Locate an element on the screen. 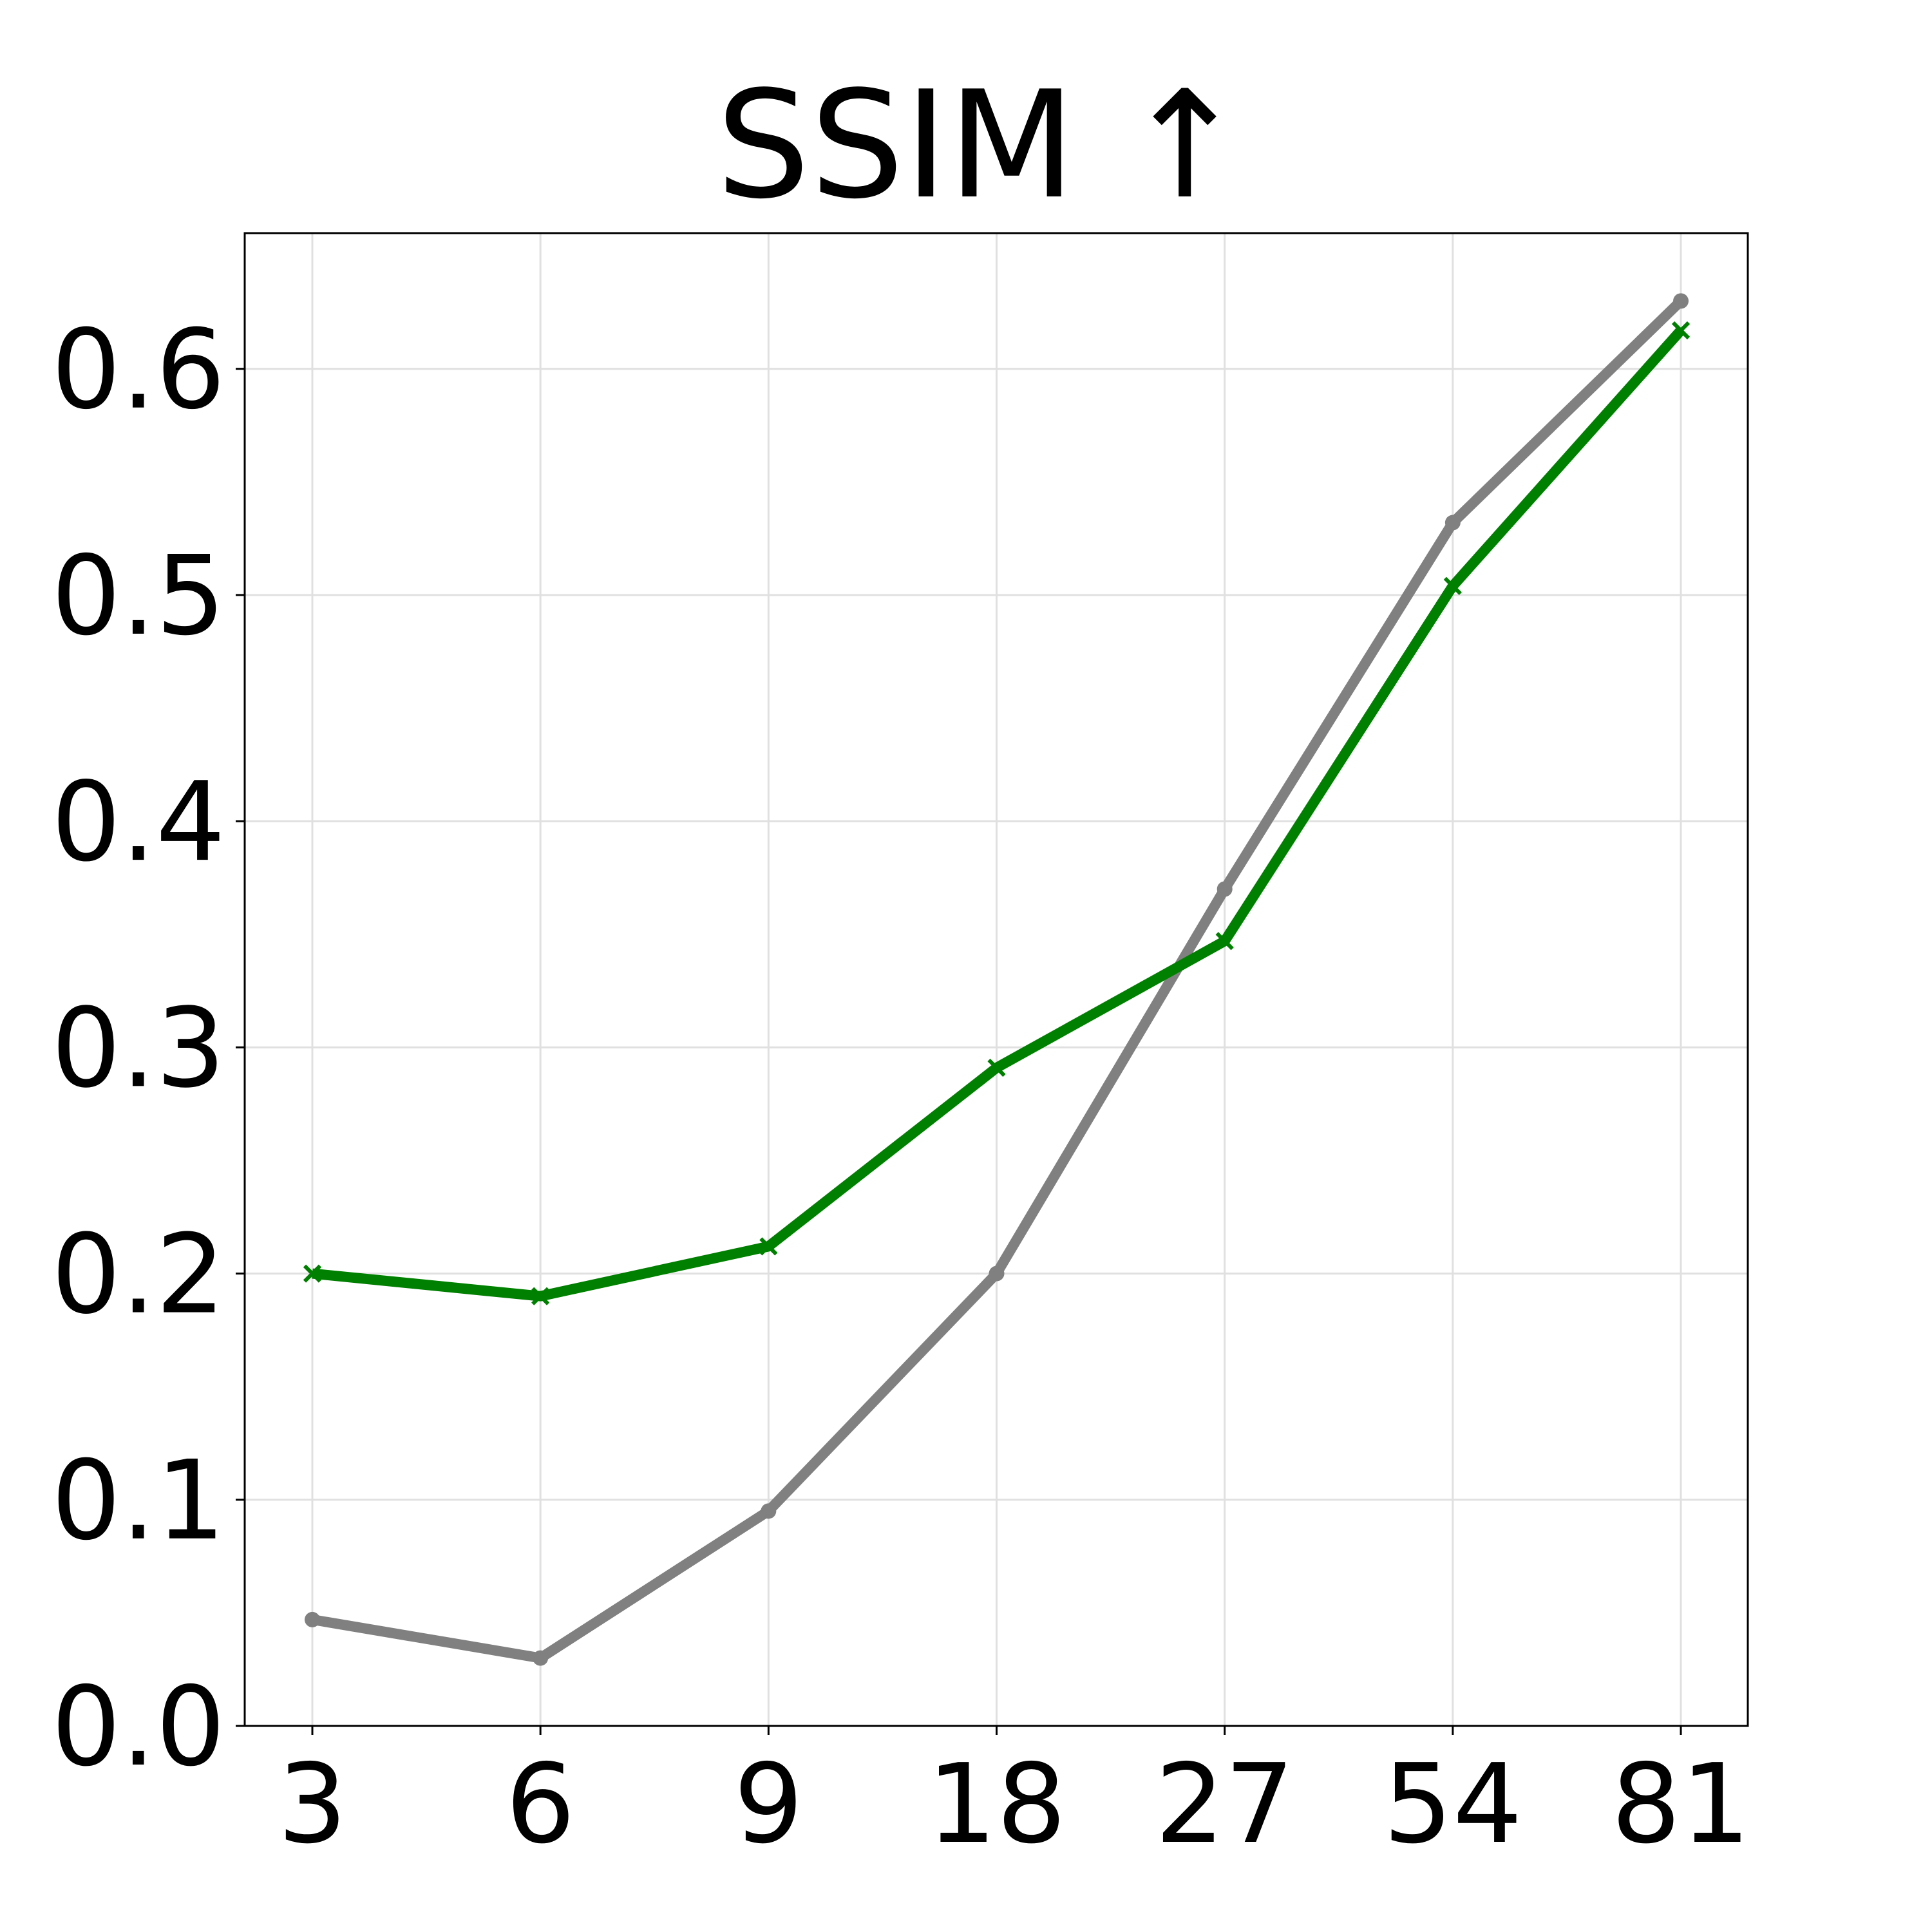 This screenshot has height=1932, width=1932. x-tick-label: 81 is located at coordinates (1680, 1805).